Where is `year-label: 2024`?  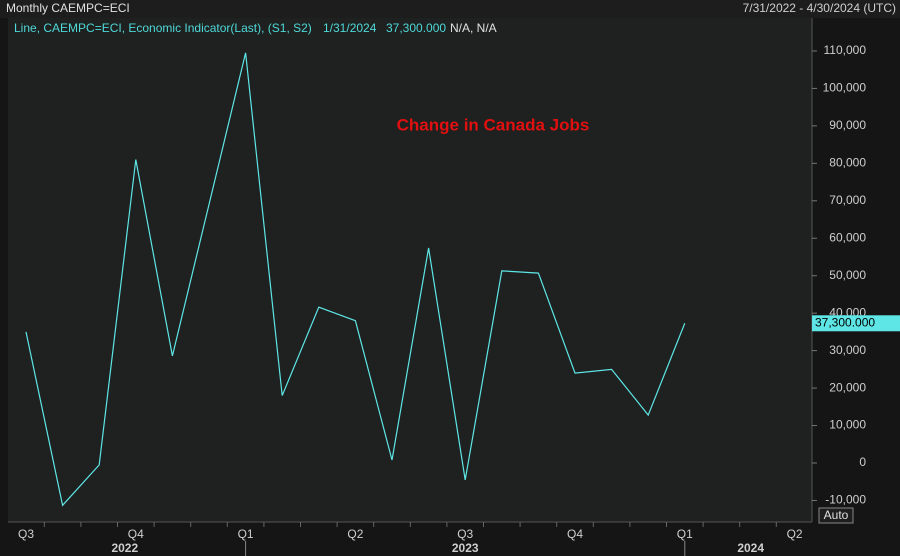
year-label: 2024 is located at coordinates (750, 548).